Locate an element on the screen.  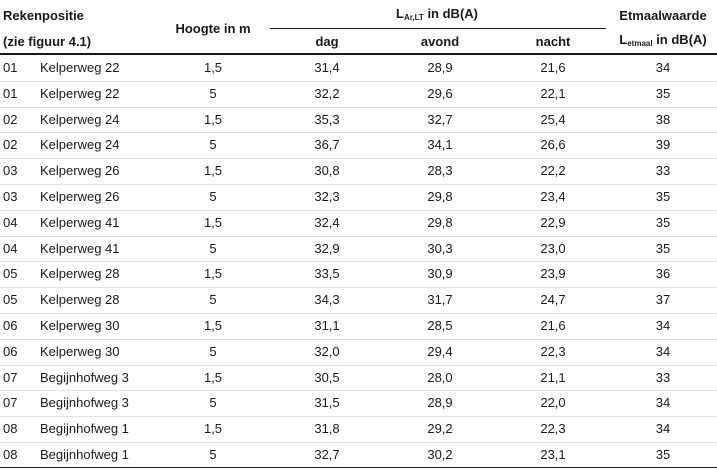
table-cell: 28,5 is located at coordinates (440, 325).